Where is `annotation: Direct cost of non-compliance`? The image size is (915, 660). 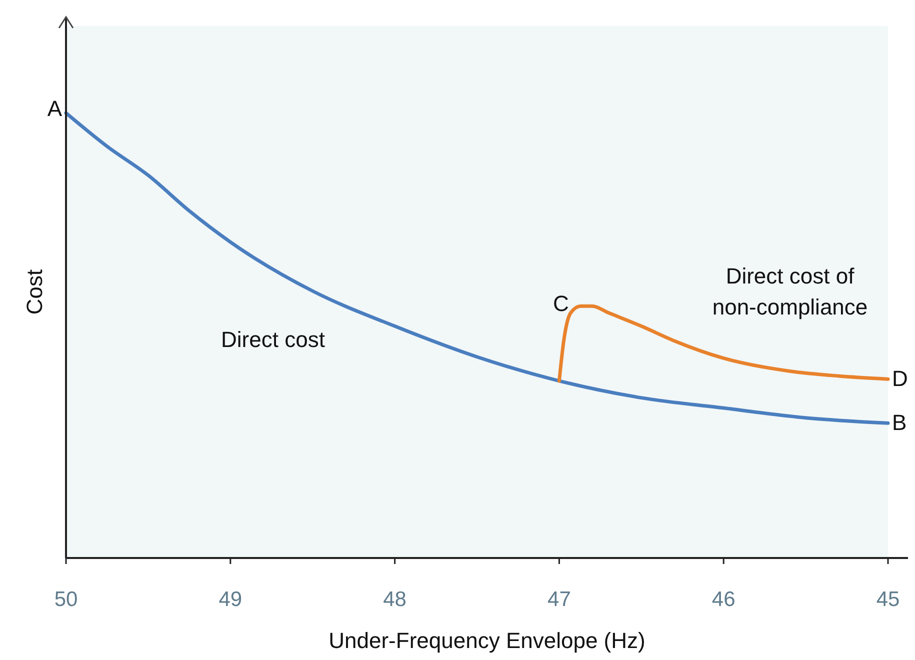 annotation: Direct cost of non-compliance is located at coordinates (790, 291).